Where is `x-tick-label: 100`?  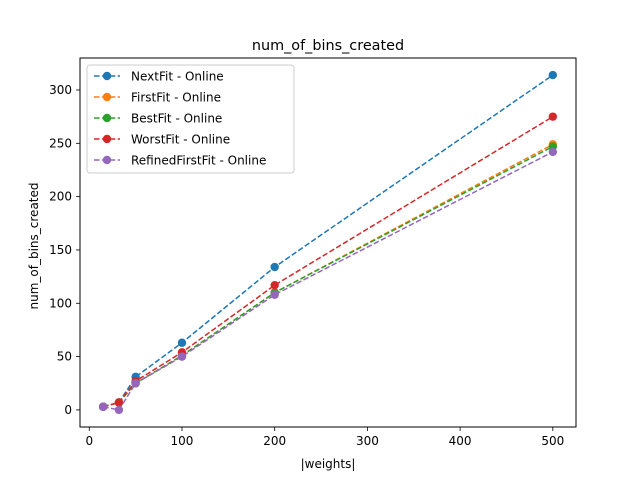 x-tick-label: 100 is located at coordinates (182, 441).